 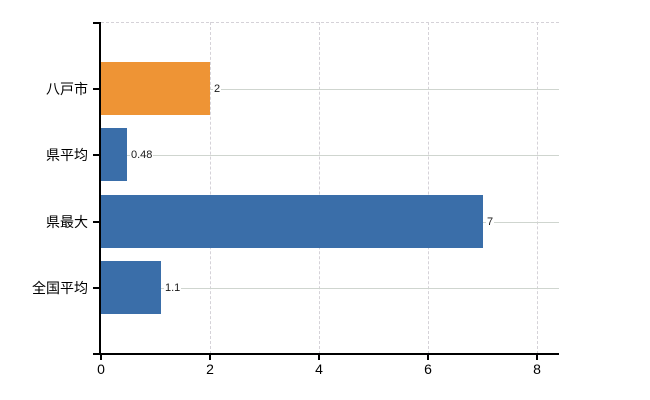 I want to click on x-tick-label: 0, so click(x=101, y=369).